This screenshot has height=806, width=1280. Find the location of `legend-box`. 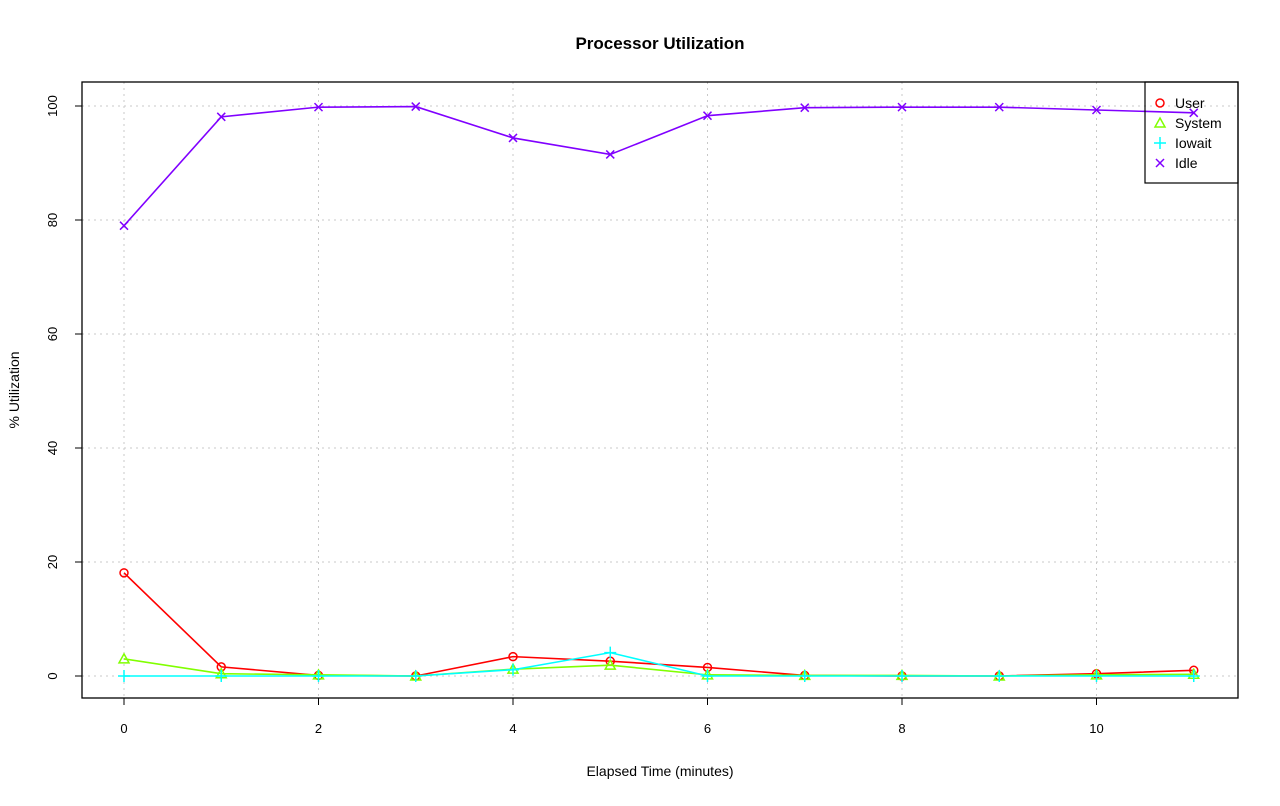

legend-box is located at coordinates (1191, 132).